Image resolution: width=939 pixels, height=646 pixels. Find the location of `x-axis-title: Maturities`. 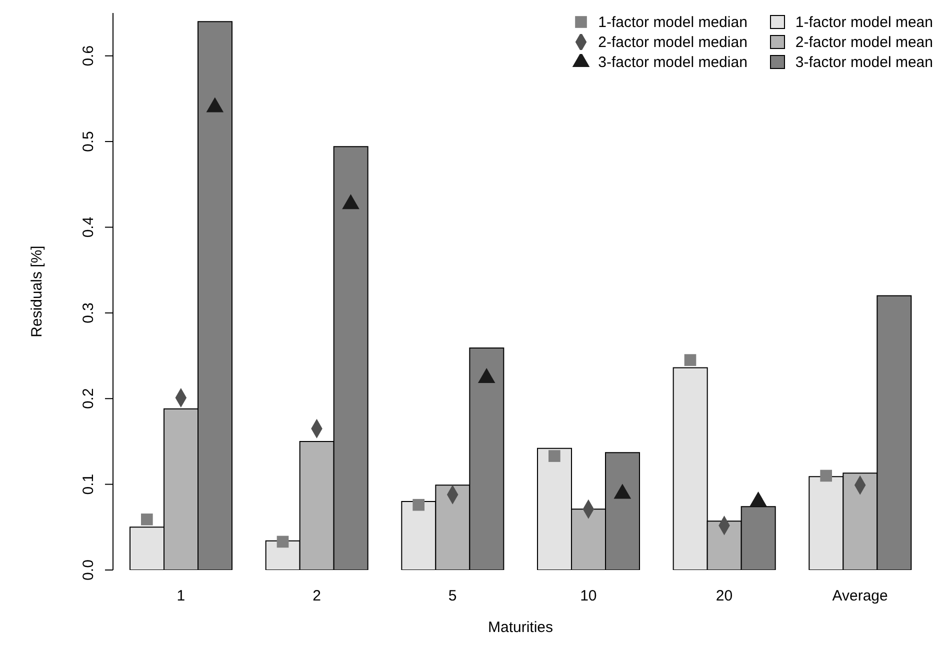

x-axis-title: Maturities is located at coordinates (521, 627).